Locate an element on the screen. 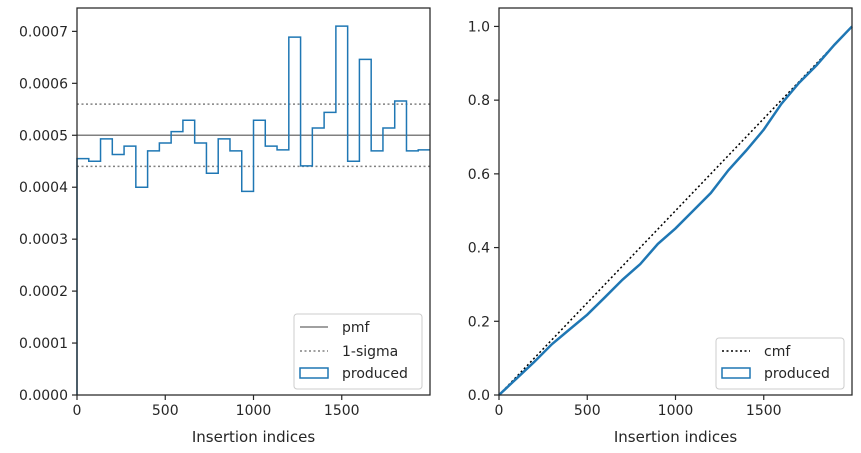 Image resolution: width=861 pixels, height=453 pixels. cumulative-y-tick-label: 0.6 is located at coordinates (479, 175).